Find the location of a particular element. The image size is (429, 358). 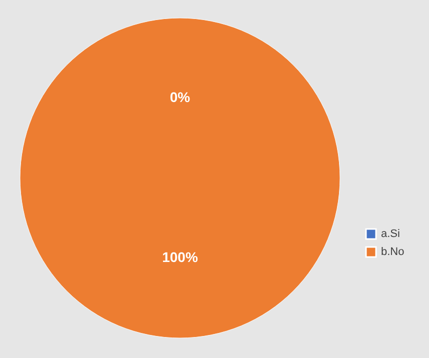

text: 0% is located at coordinates (180, 97).